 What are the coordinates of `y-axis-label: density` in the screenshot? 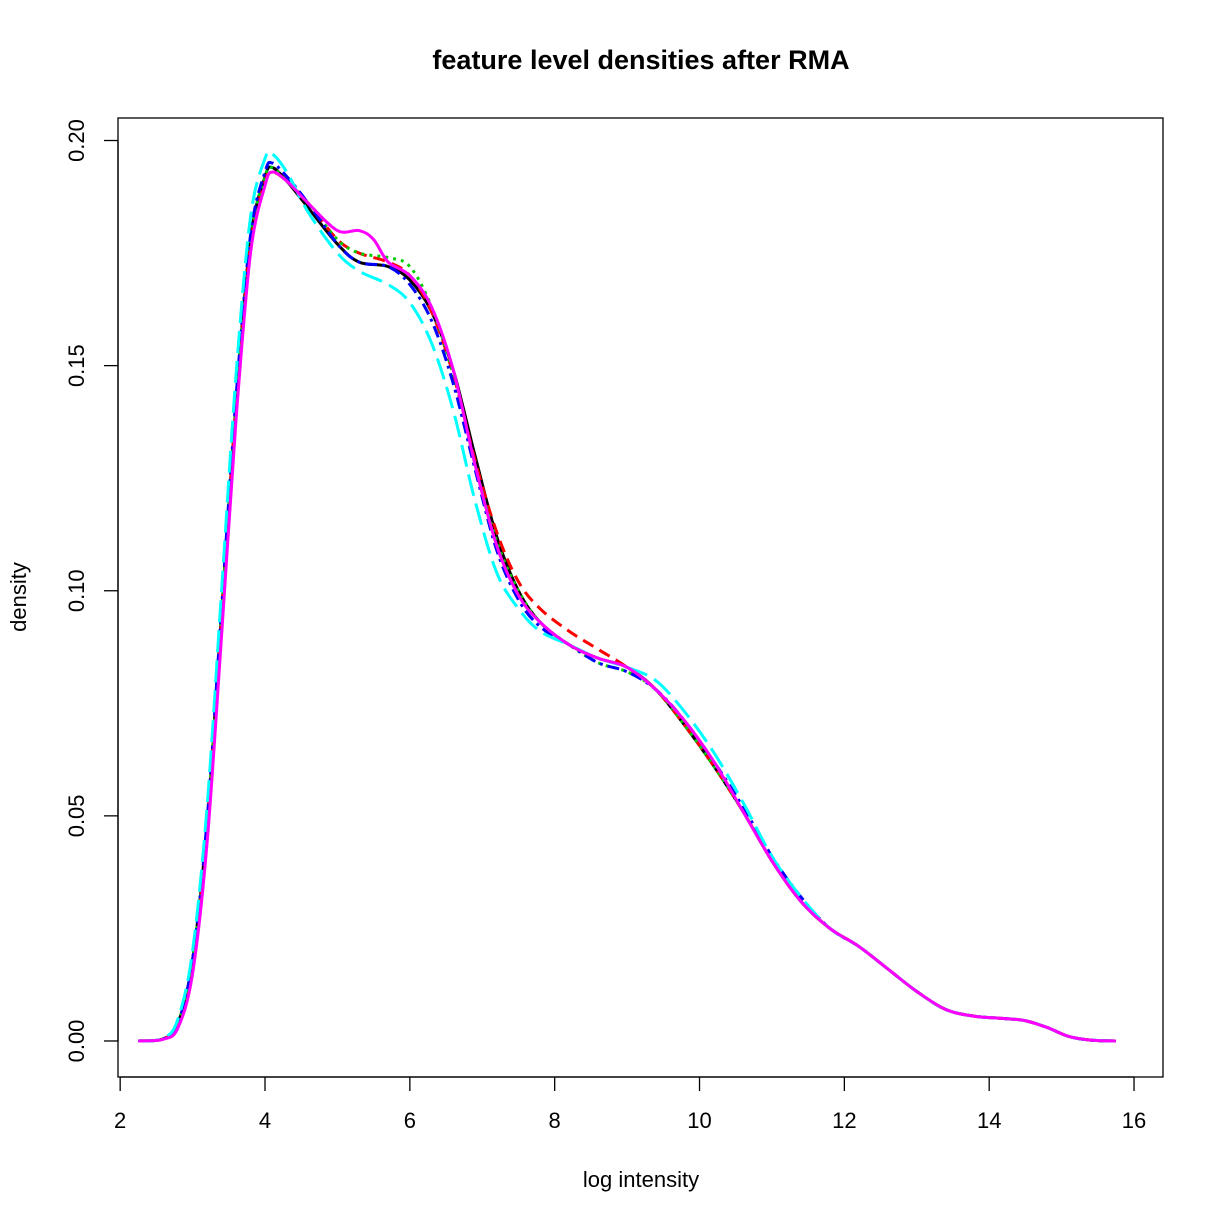 It's located at (18, 597).